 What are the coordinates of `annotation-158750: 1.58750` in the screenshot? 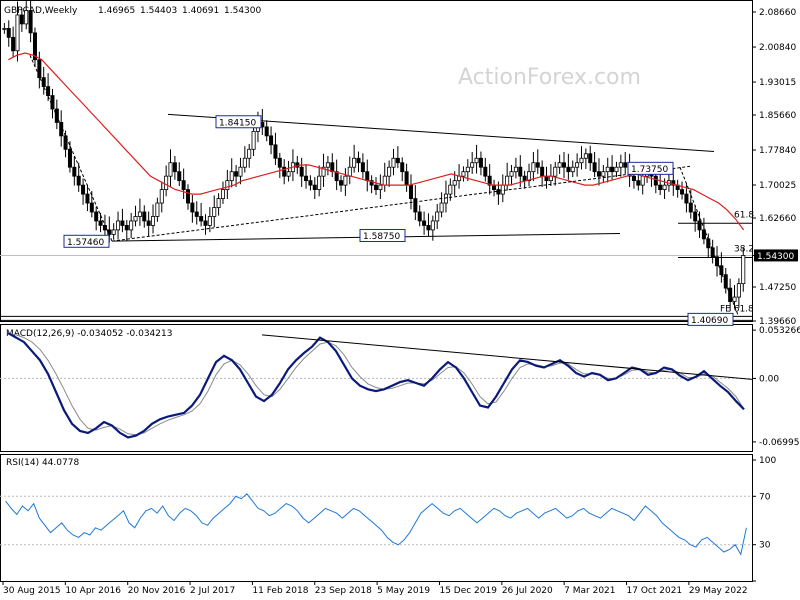 It's located at (381, 237).